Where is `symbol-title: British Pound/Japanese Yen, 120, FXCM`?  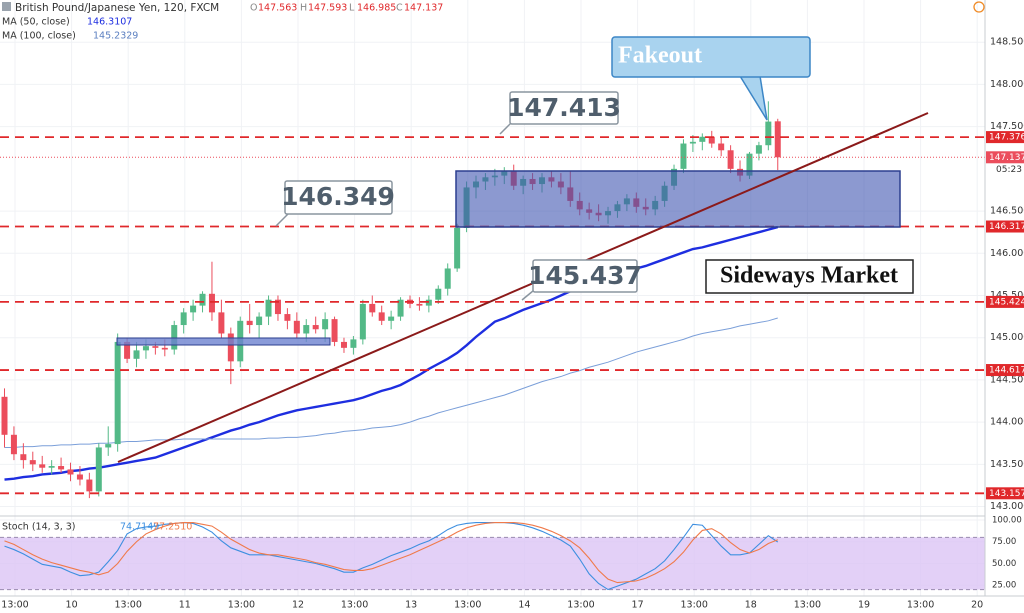
symbol-title: British Pound/Japanese Yen, 120, FXCM is located at coordinates (117, 8).